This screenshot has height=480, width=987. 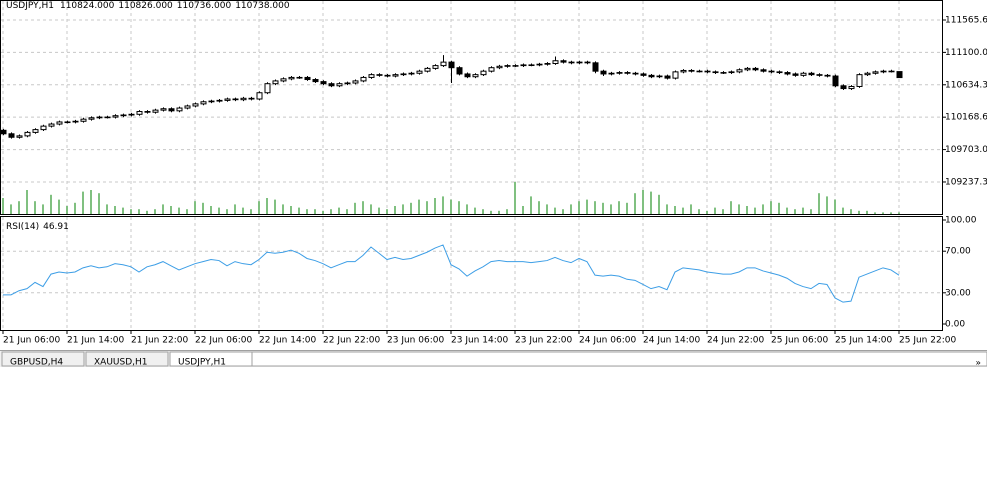 I want to click on x-tick-label: 21 Jun 06:00, so click(x=31, y=341).